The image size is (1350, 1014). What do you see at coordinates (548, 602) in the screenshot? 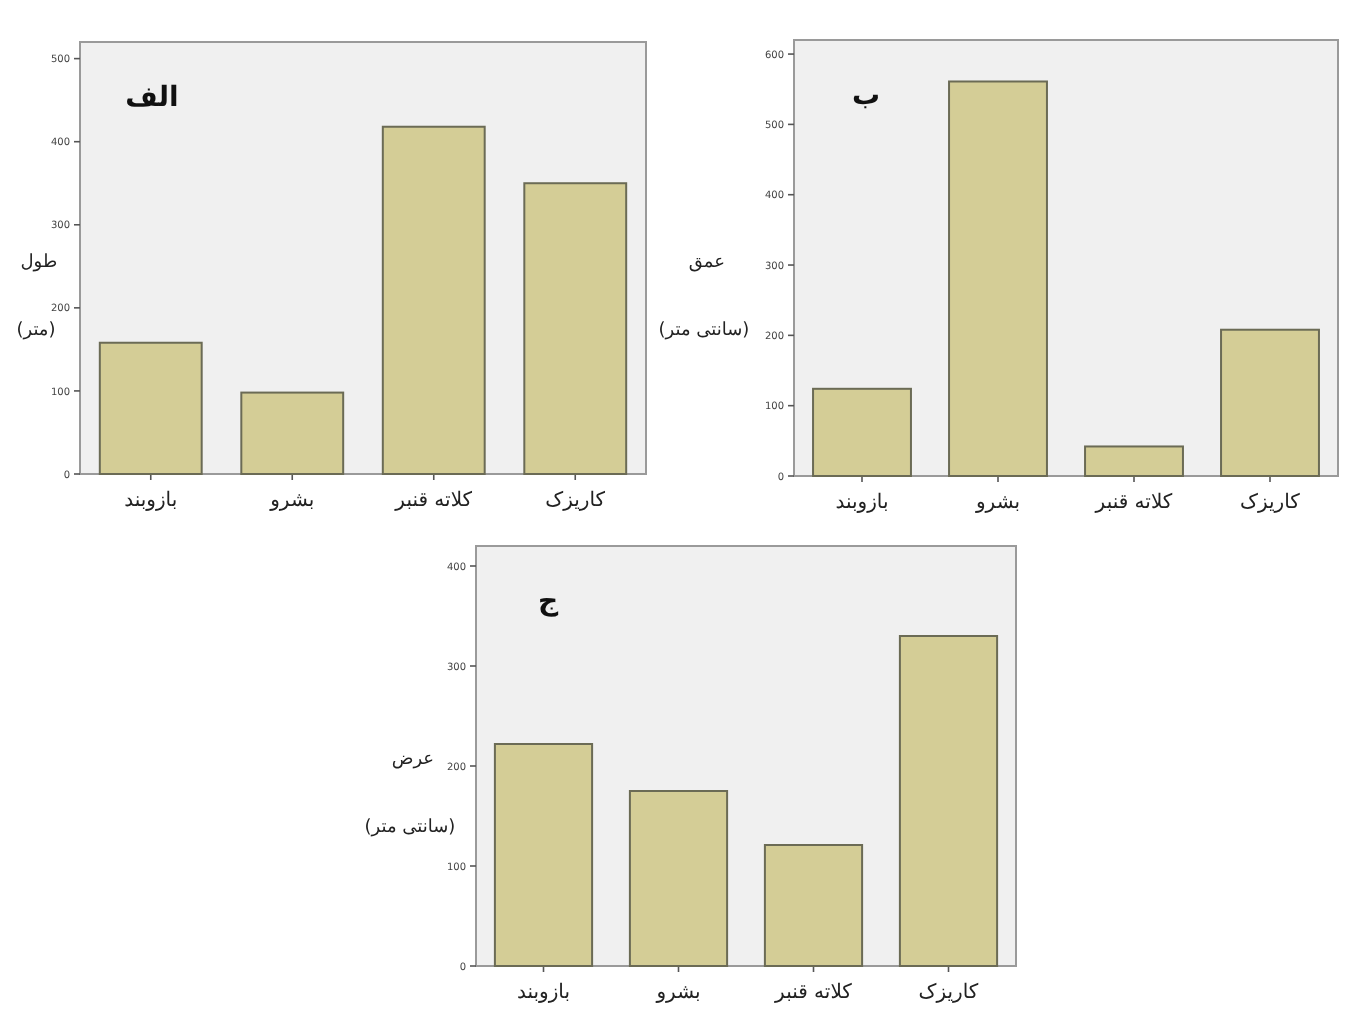
I see `text: ج` at bounding box center [548, 602].